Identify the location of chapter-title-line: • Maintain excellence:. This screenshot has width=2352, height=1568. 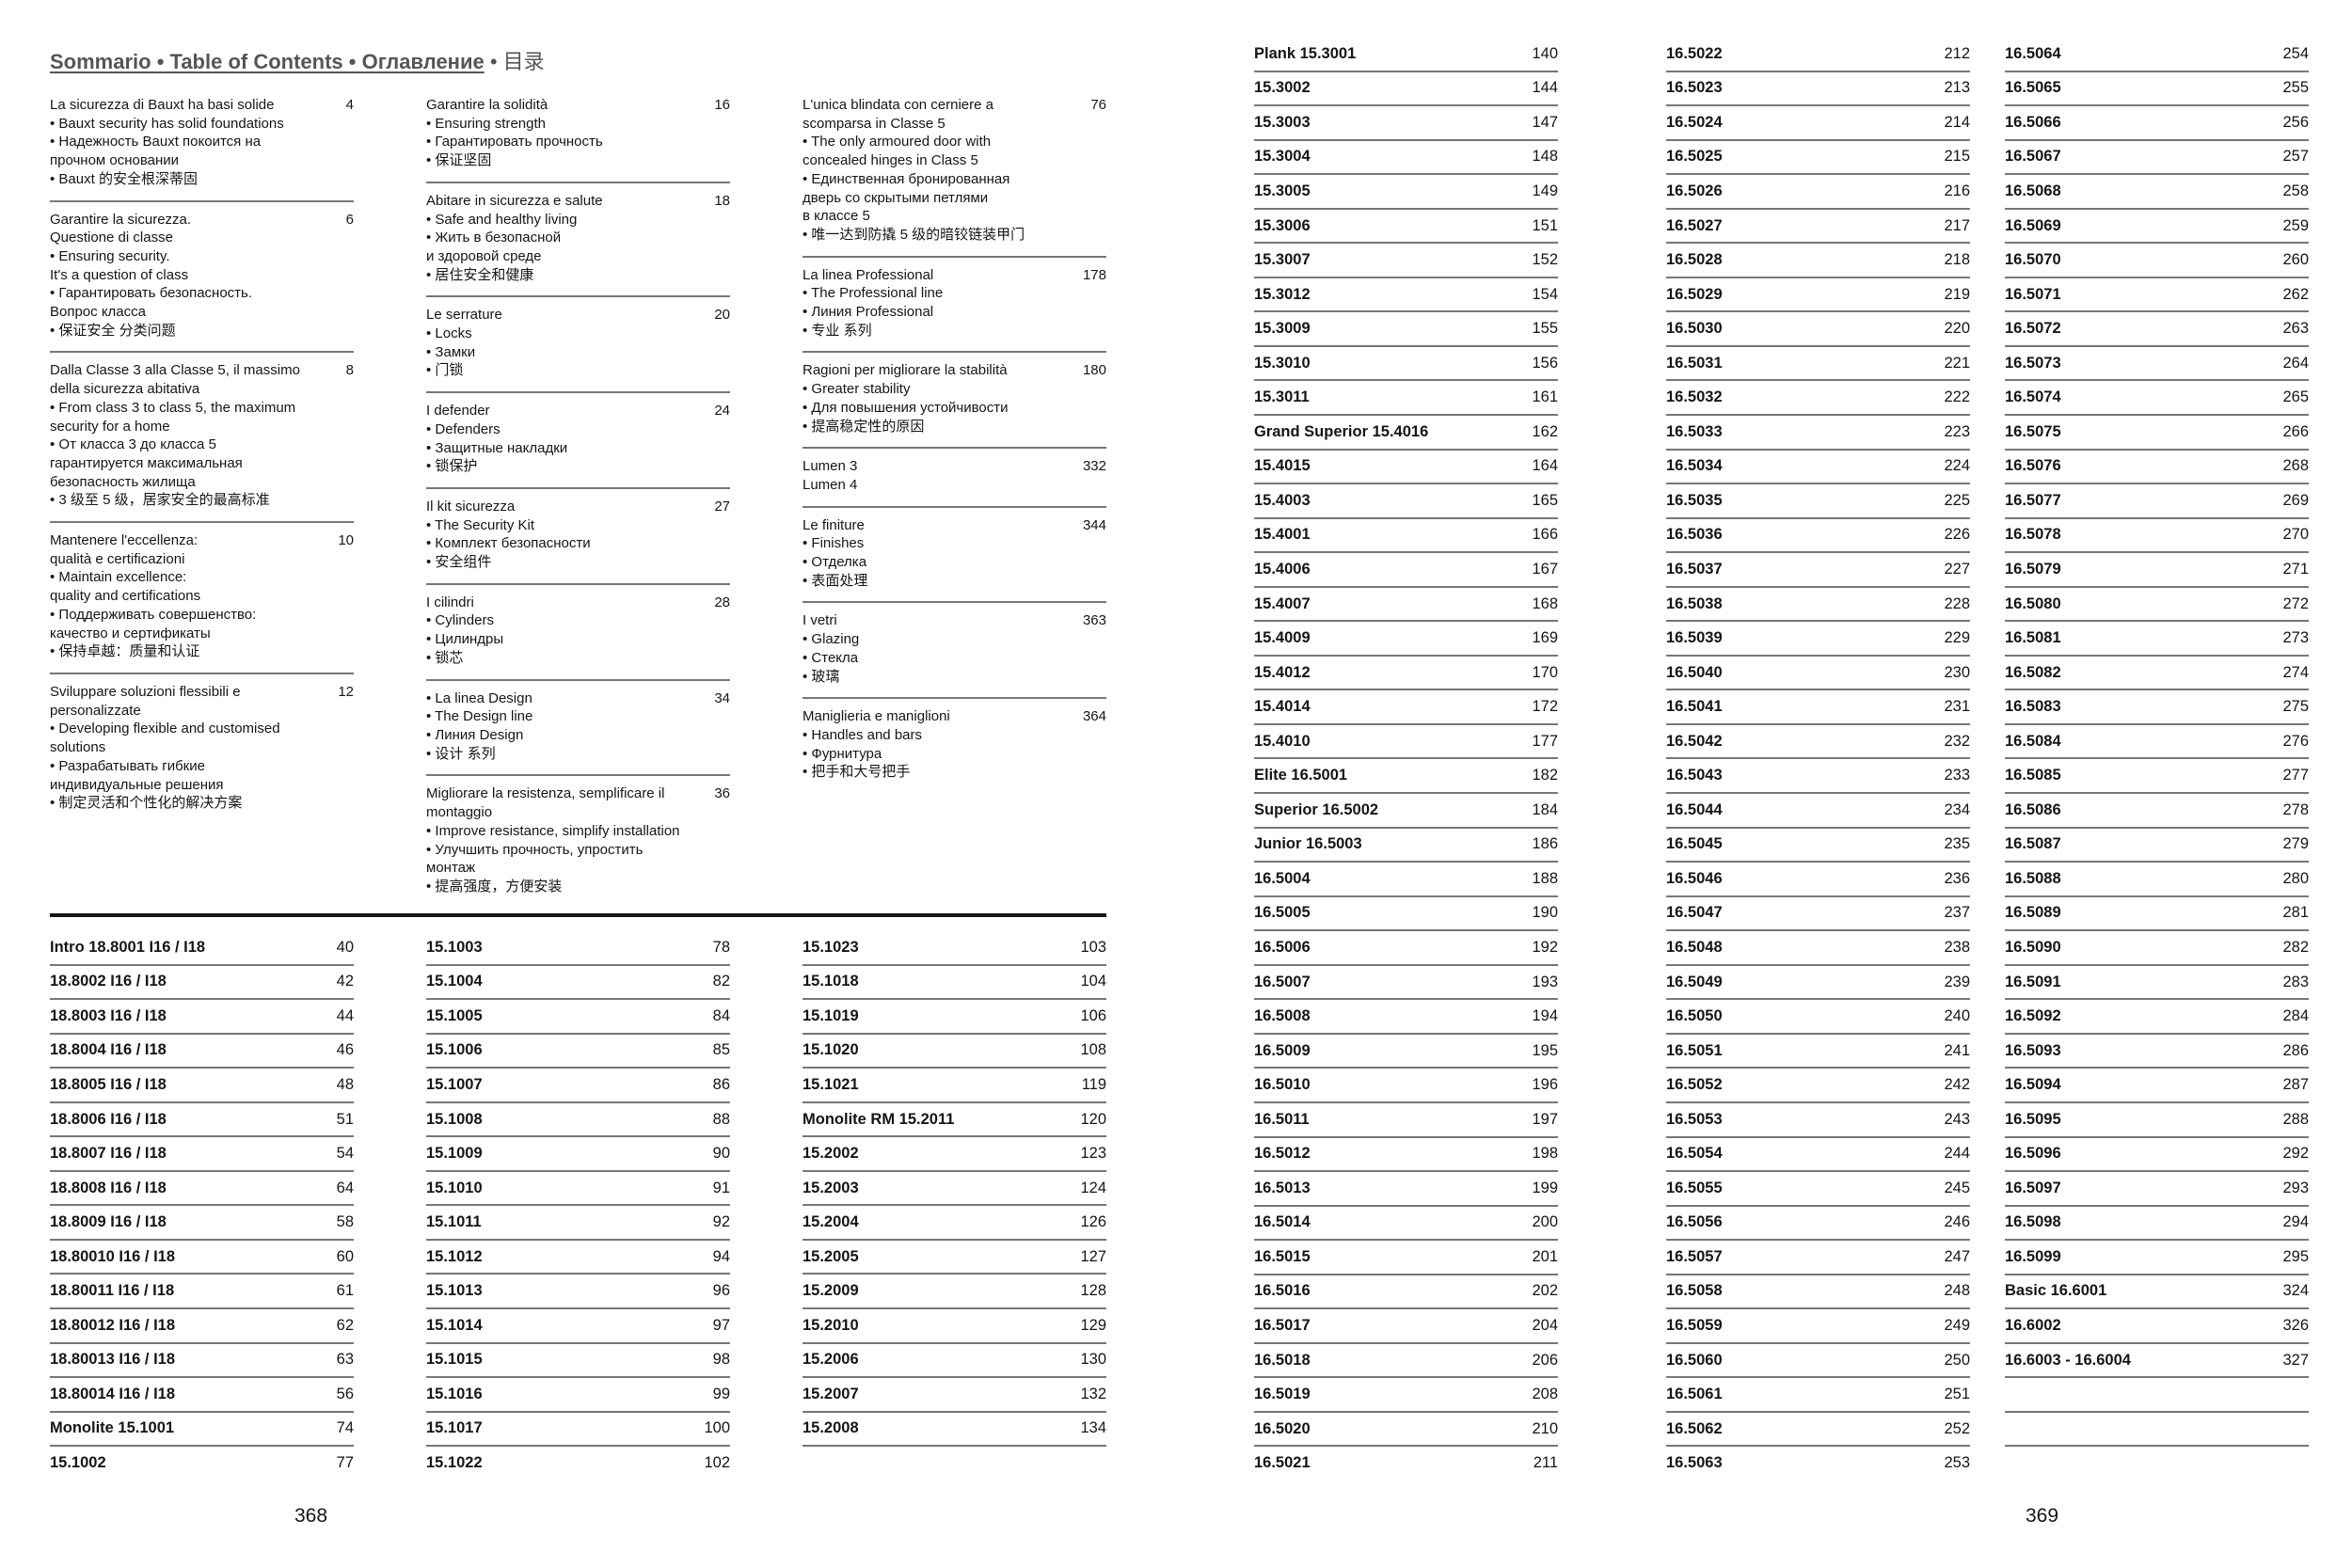
(118, 578).